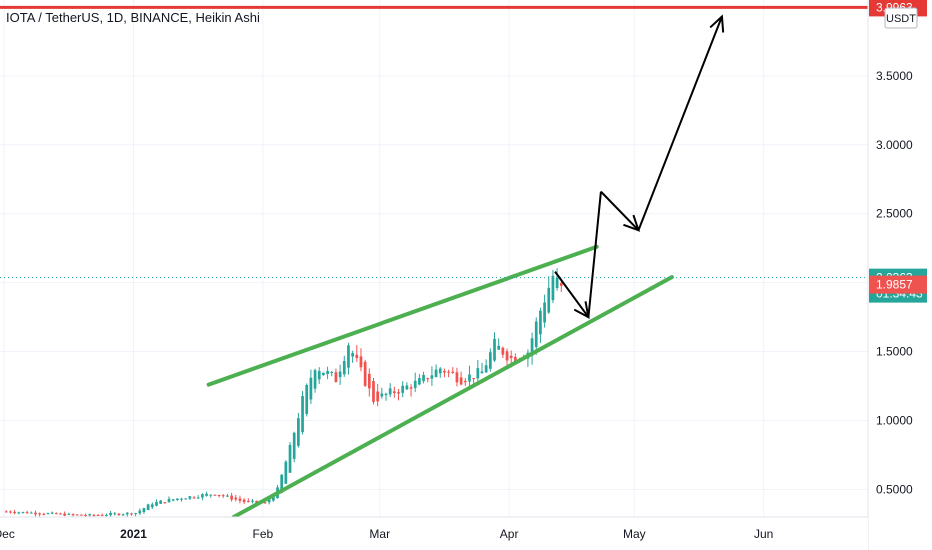 The height and width of the screenshot is (550, 932). I want to click on time-axis: Dec 2021 Feb Mar Apr May Jun, so click(434, 533).